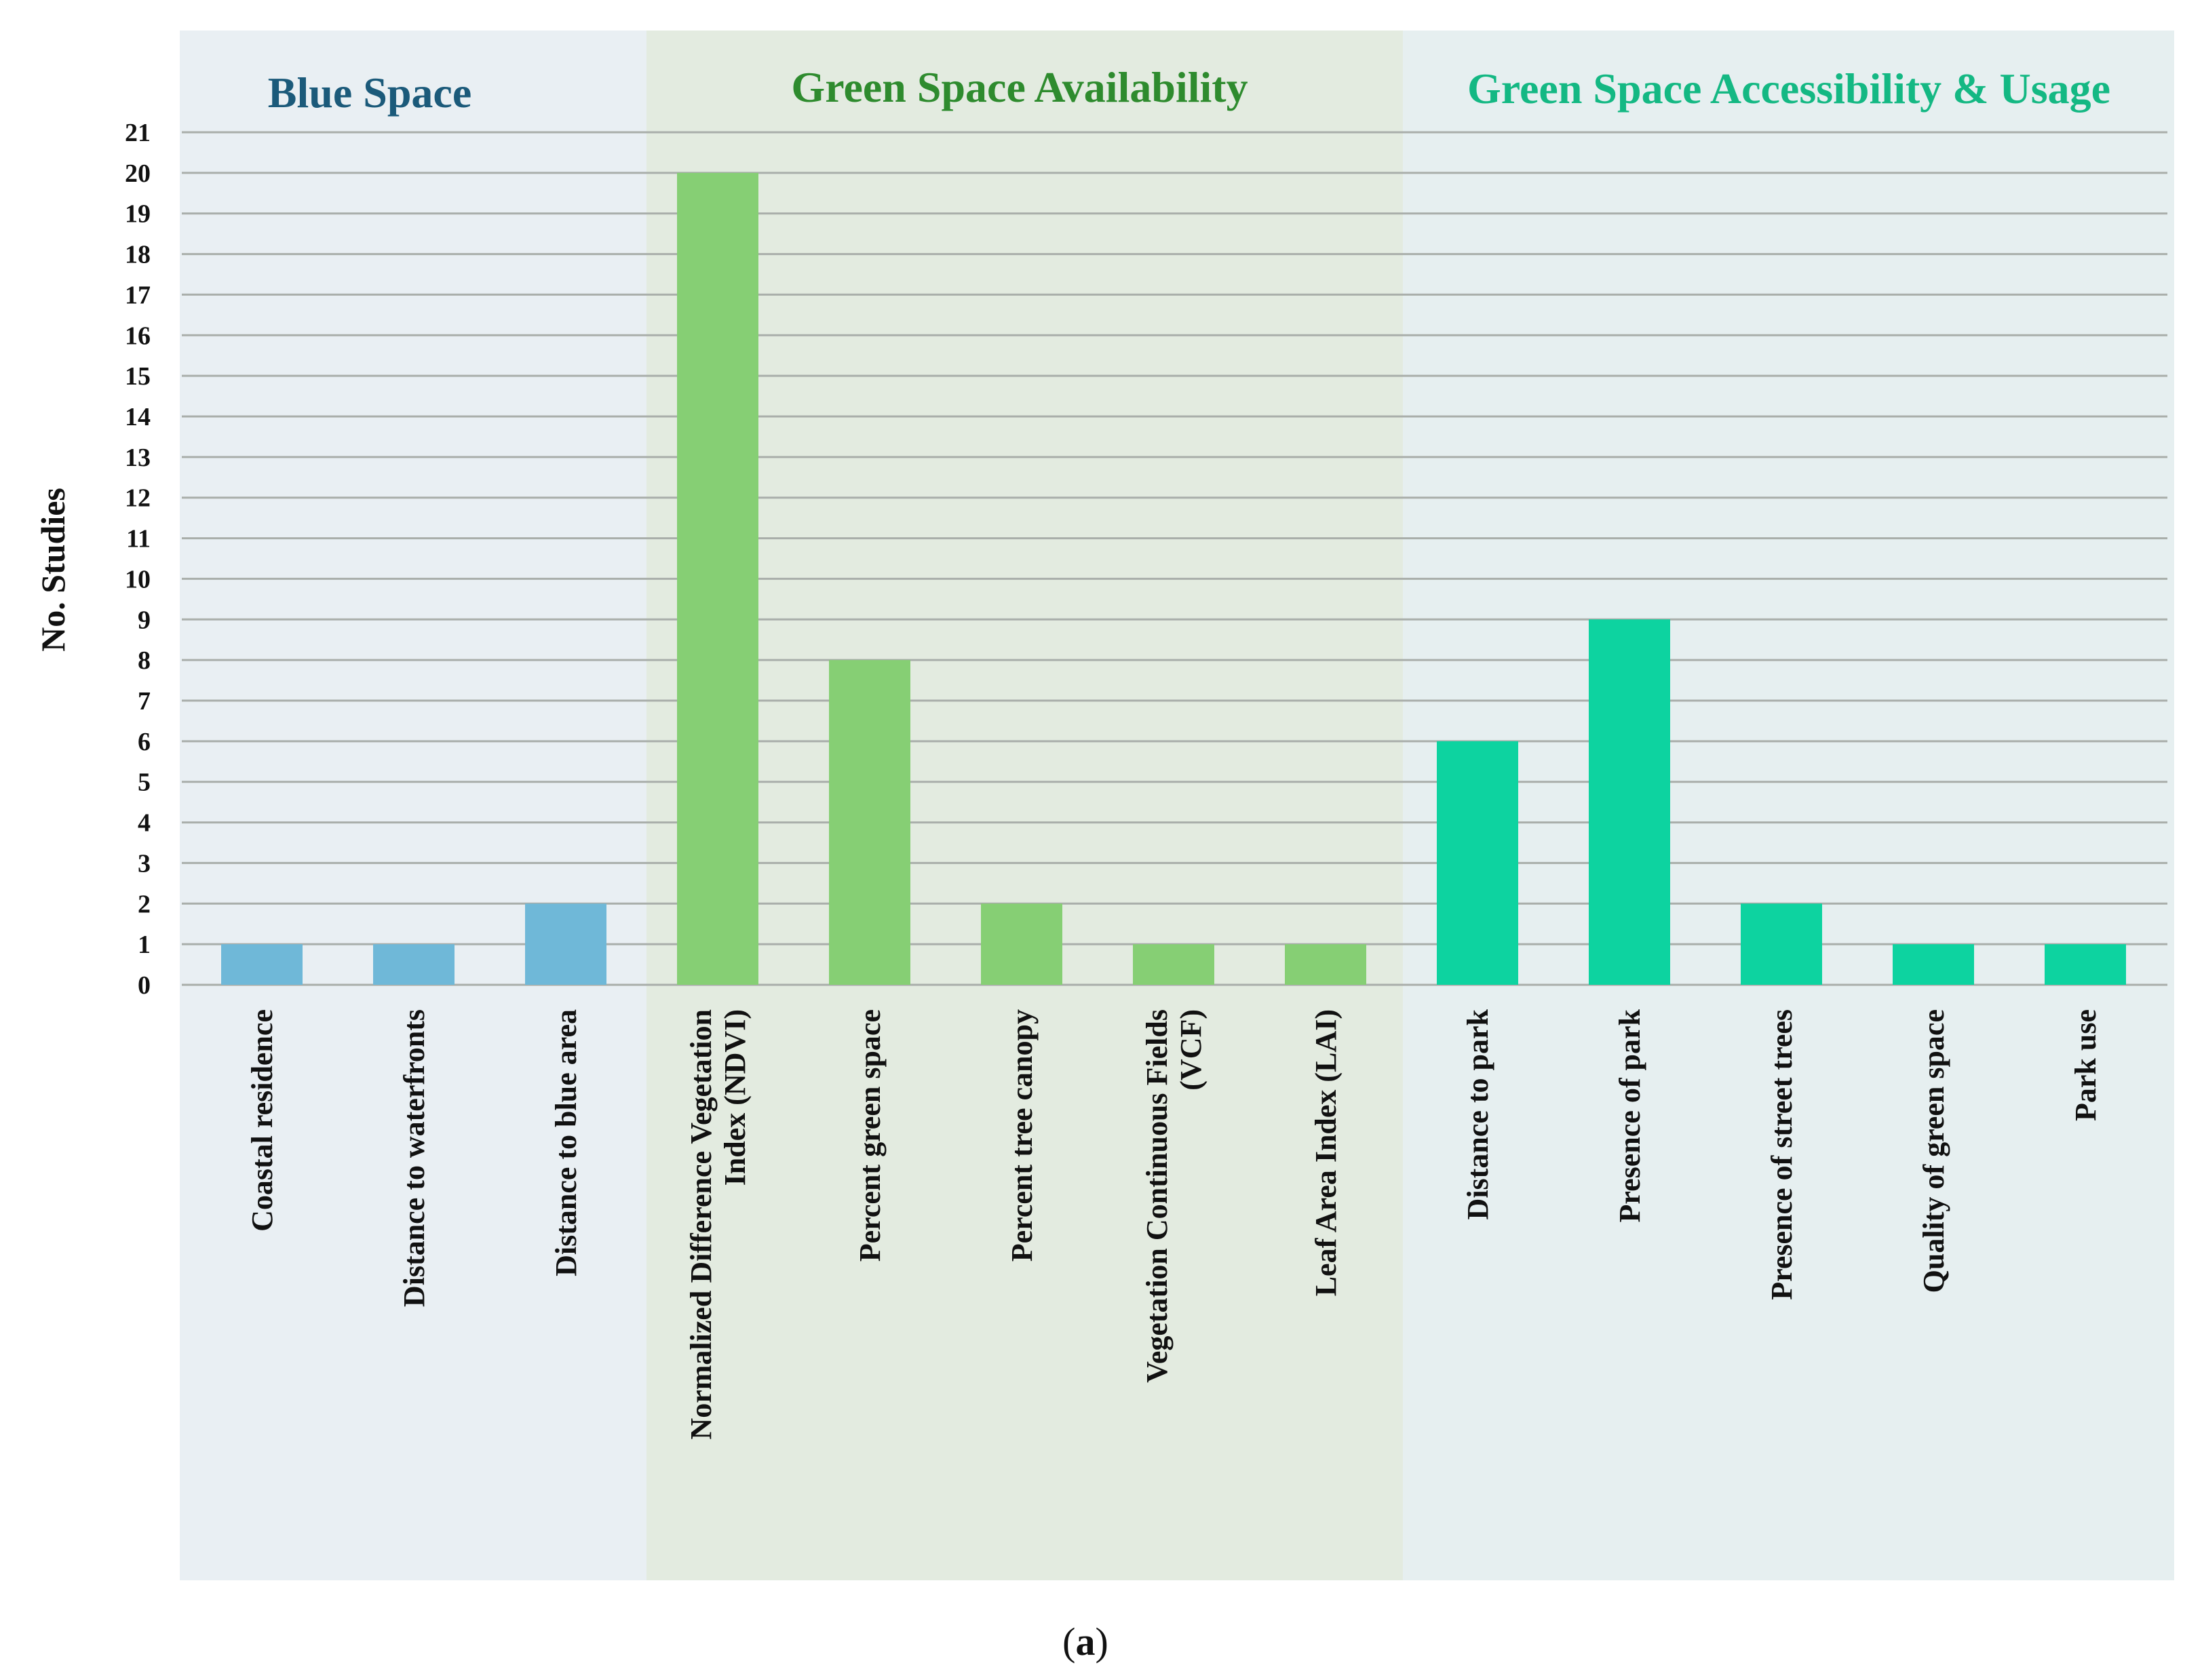  I want to click on x-tick-label: Percent green space, so click(870, 1135).